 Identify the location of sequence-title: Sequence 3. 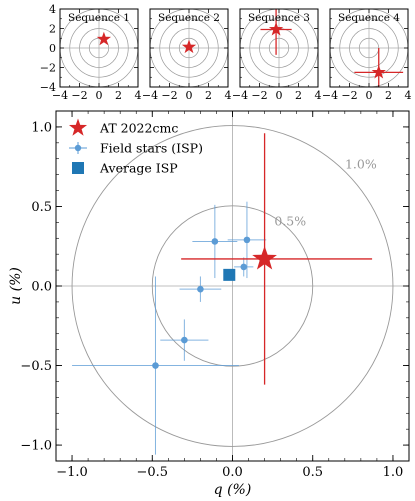
(279, 18).